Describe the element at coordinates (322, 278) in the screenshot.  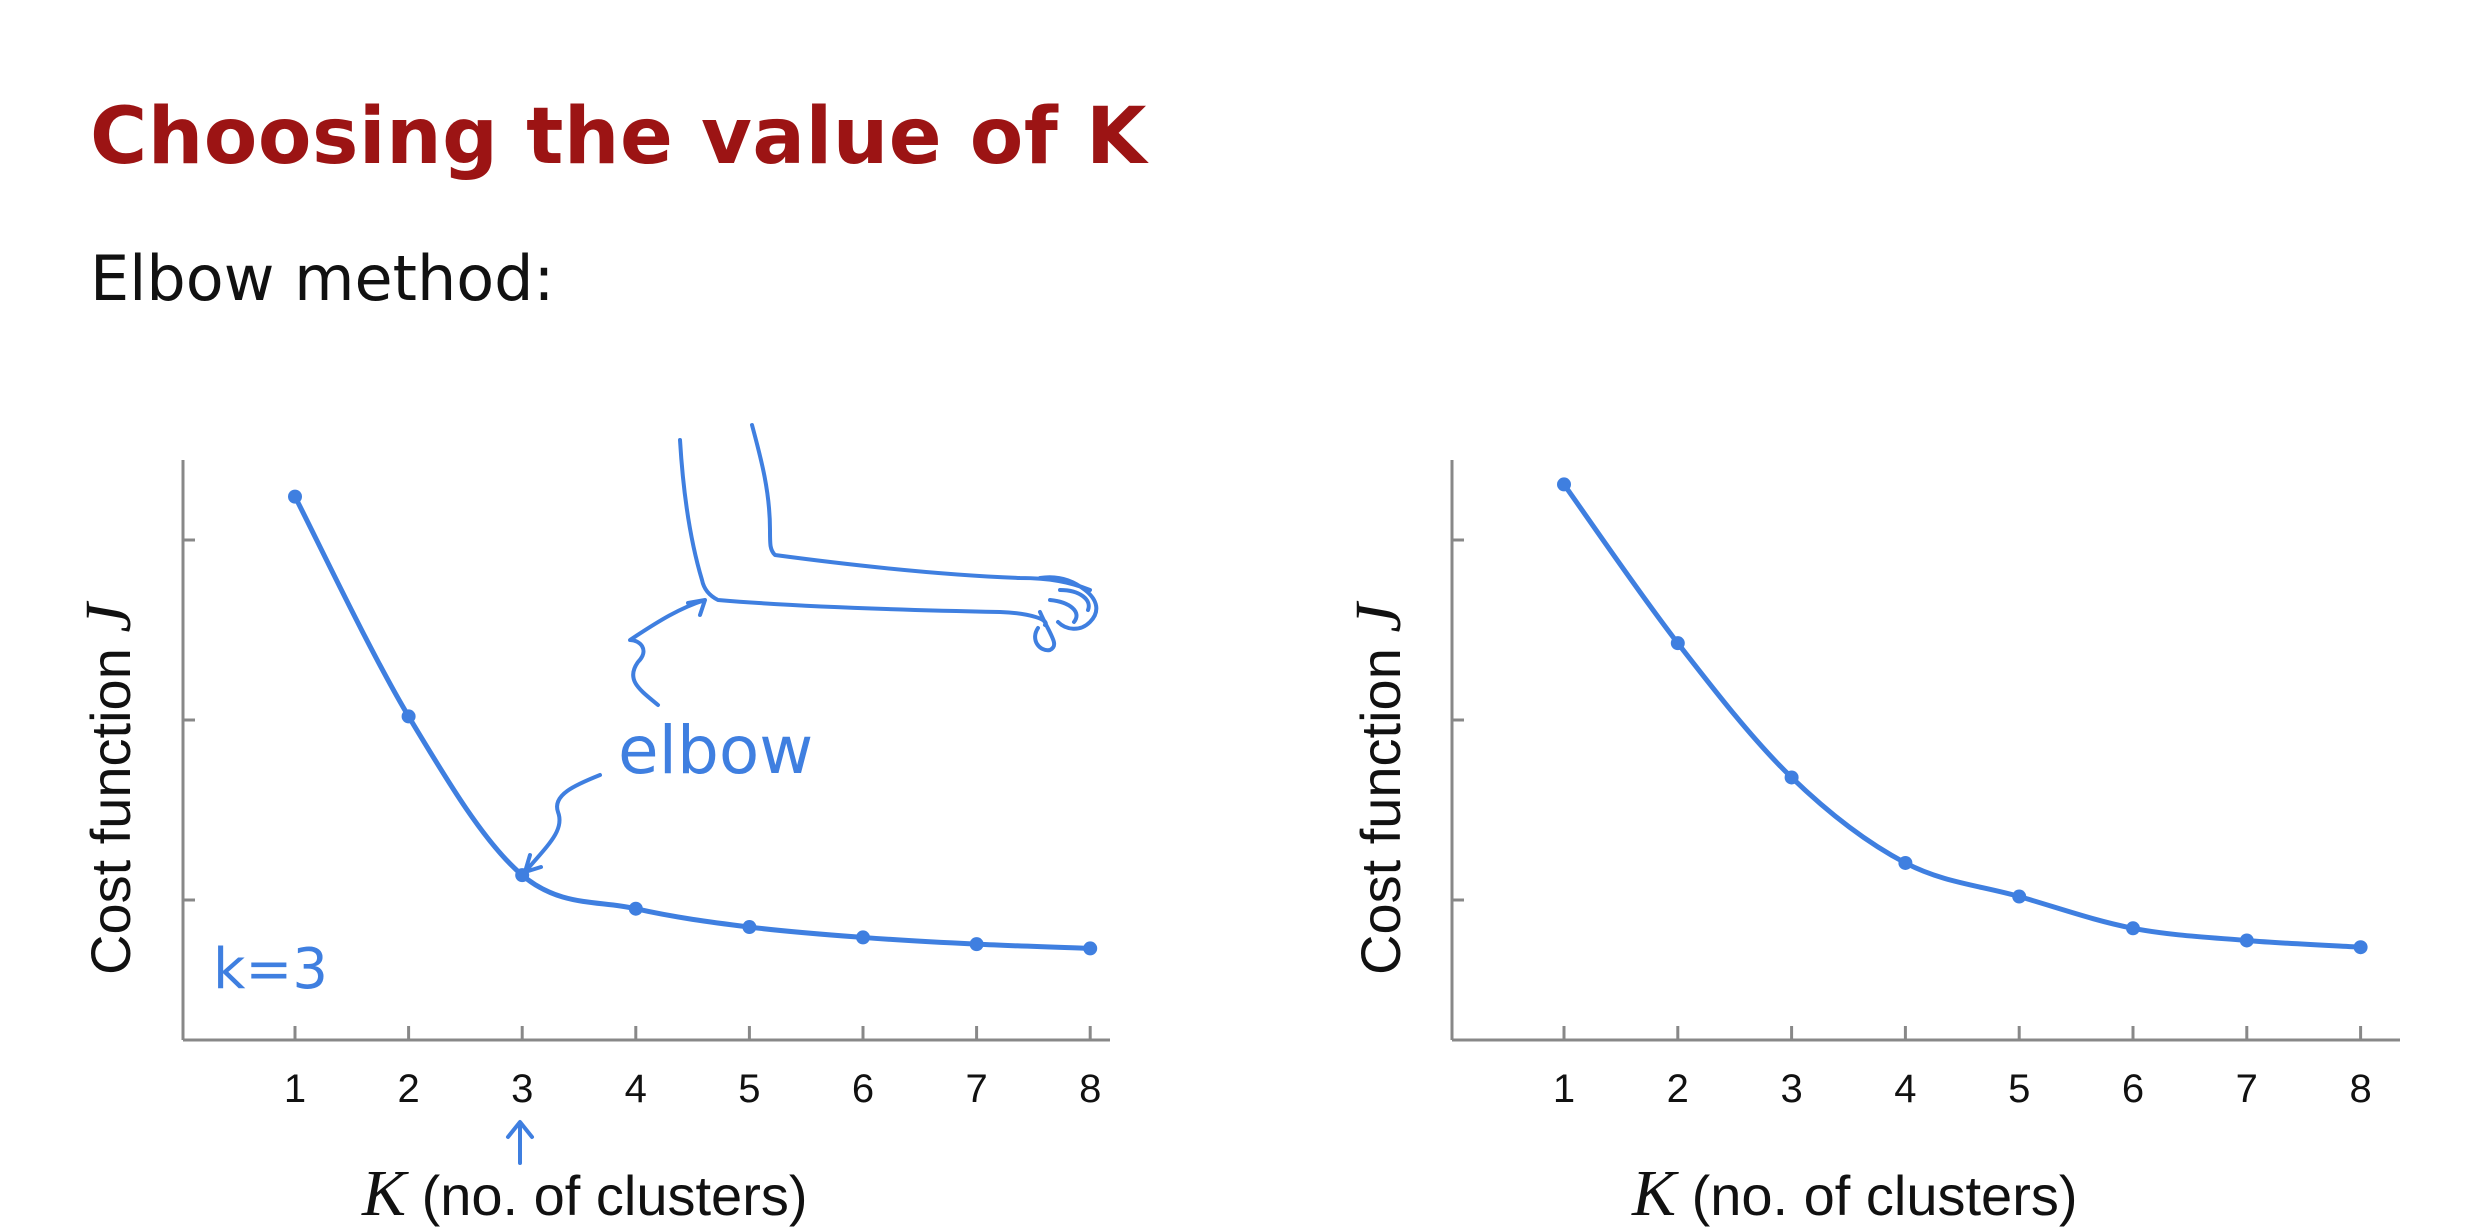
I see `slide-subtitle: Elbow method:` at that location.